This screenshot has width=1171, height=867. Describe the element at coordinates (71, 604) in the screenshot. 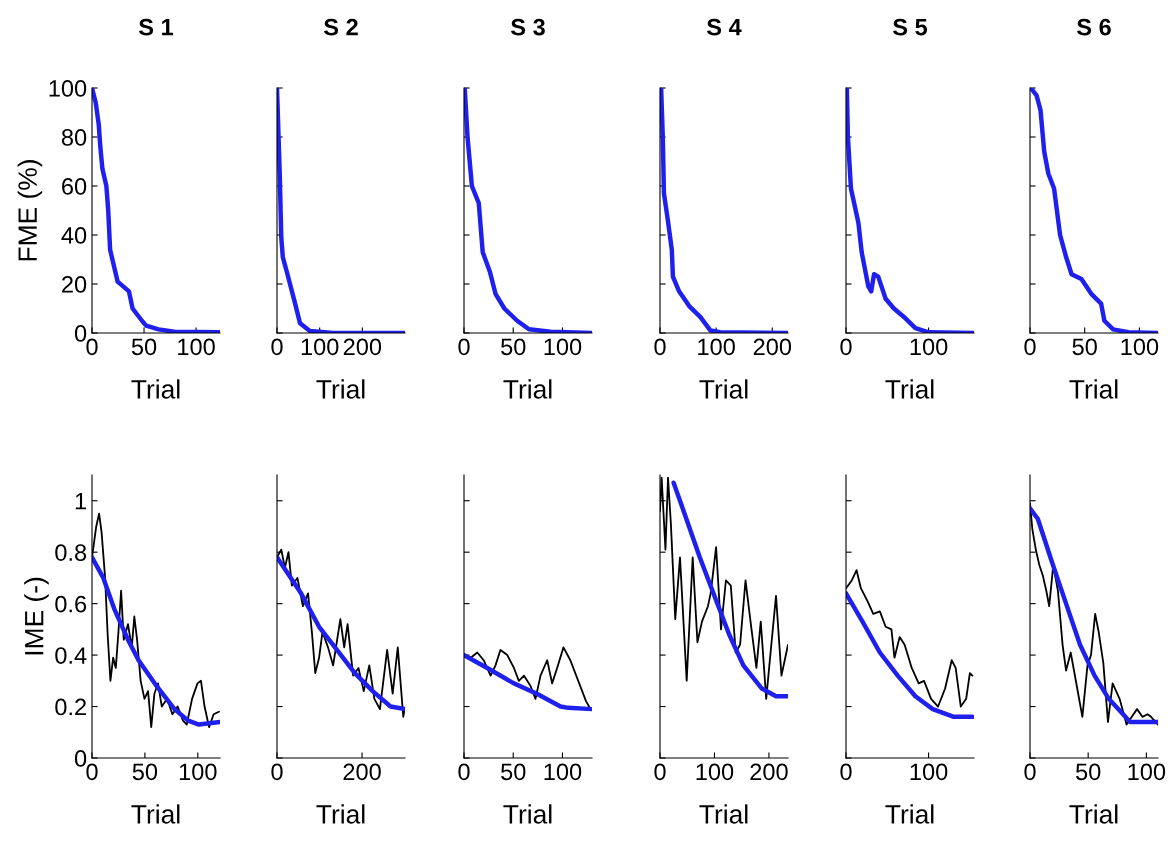

I see `y-tick-label: 0.6` at that location.